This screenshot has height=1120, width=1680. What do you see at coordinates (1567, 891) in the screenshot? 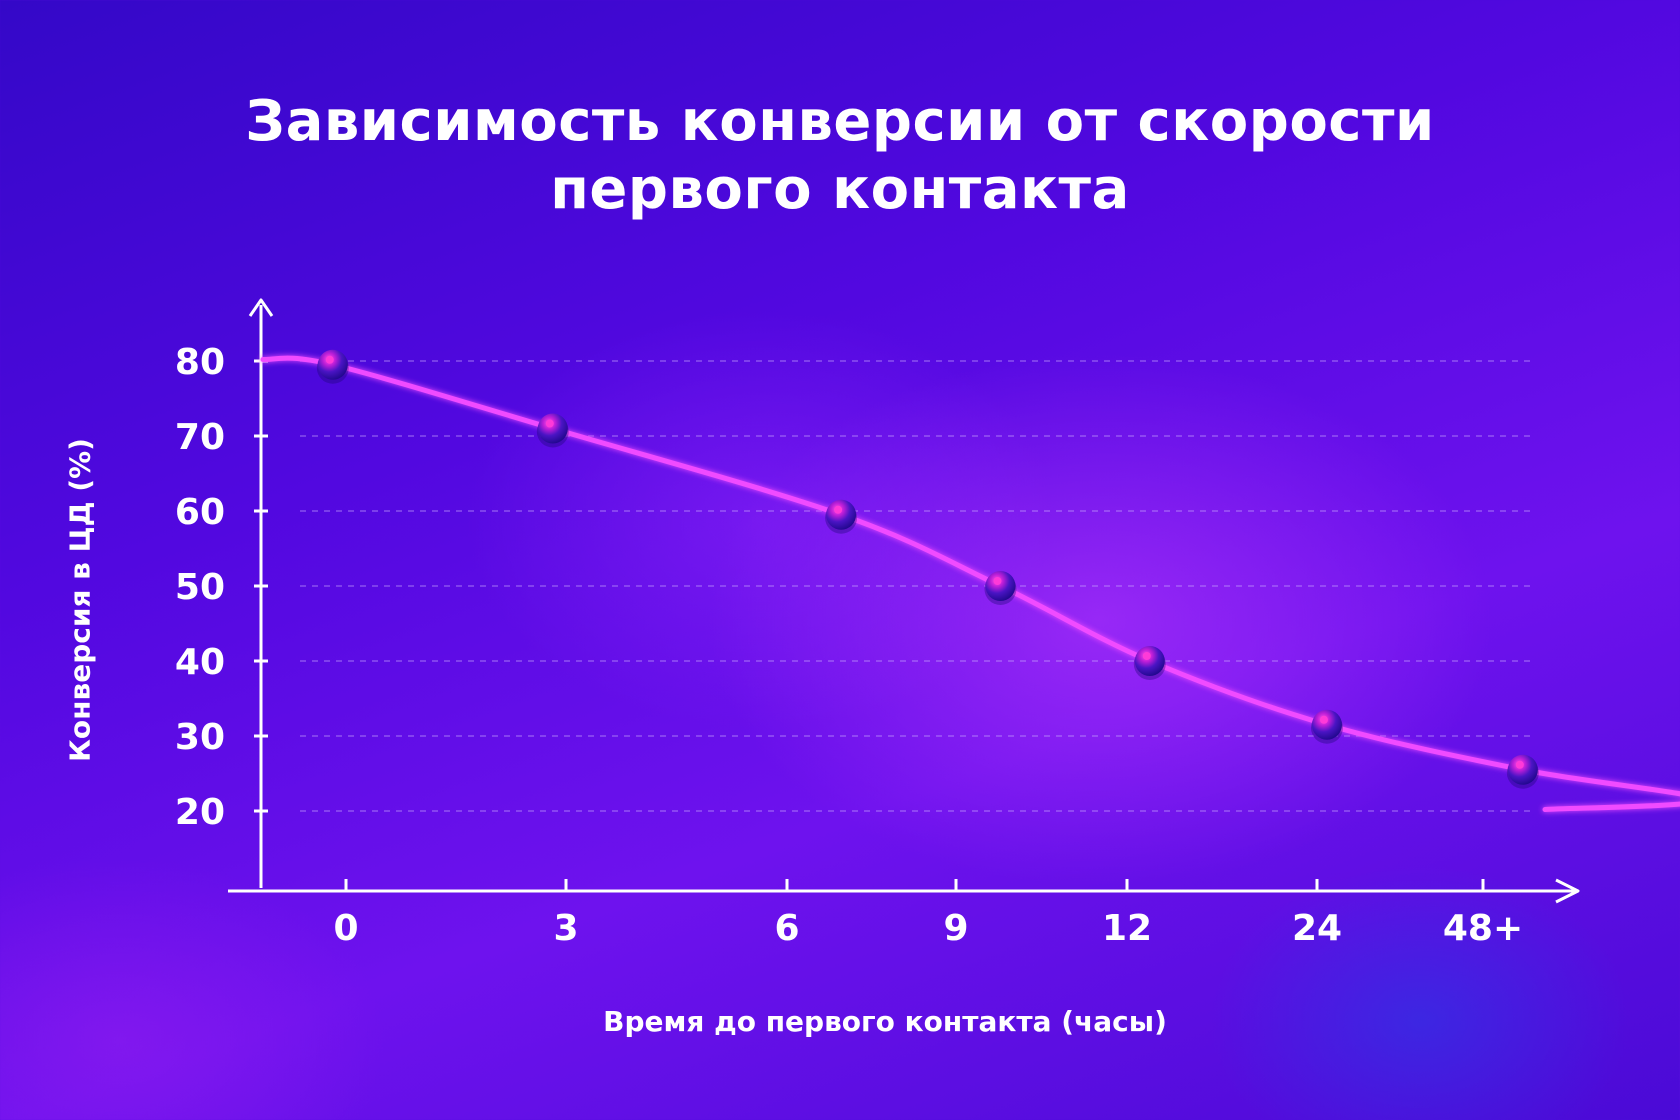
I see `x-axis-arrow` at bounding box center [1567, 891].